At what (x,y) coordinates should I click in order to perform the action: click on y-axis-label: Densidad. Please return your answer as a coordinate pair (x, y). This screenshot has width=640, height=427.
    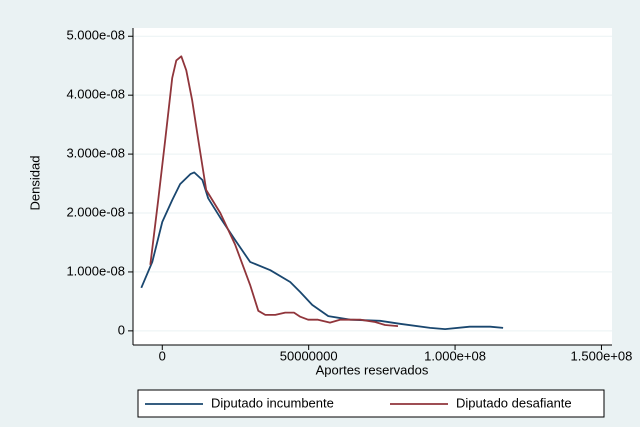
    Looking at the image, I should click on (34, 183).